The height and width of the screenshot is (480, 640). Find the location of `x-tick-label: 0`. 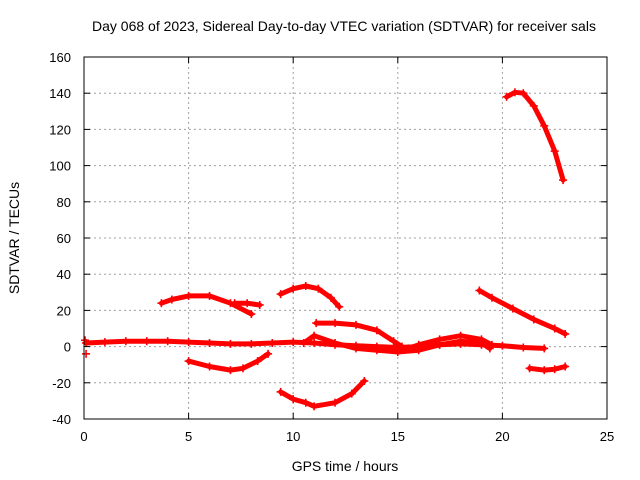

x-tick-label: 0 is located at coordinates (83, 436).